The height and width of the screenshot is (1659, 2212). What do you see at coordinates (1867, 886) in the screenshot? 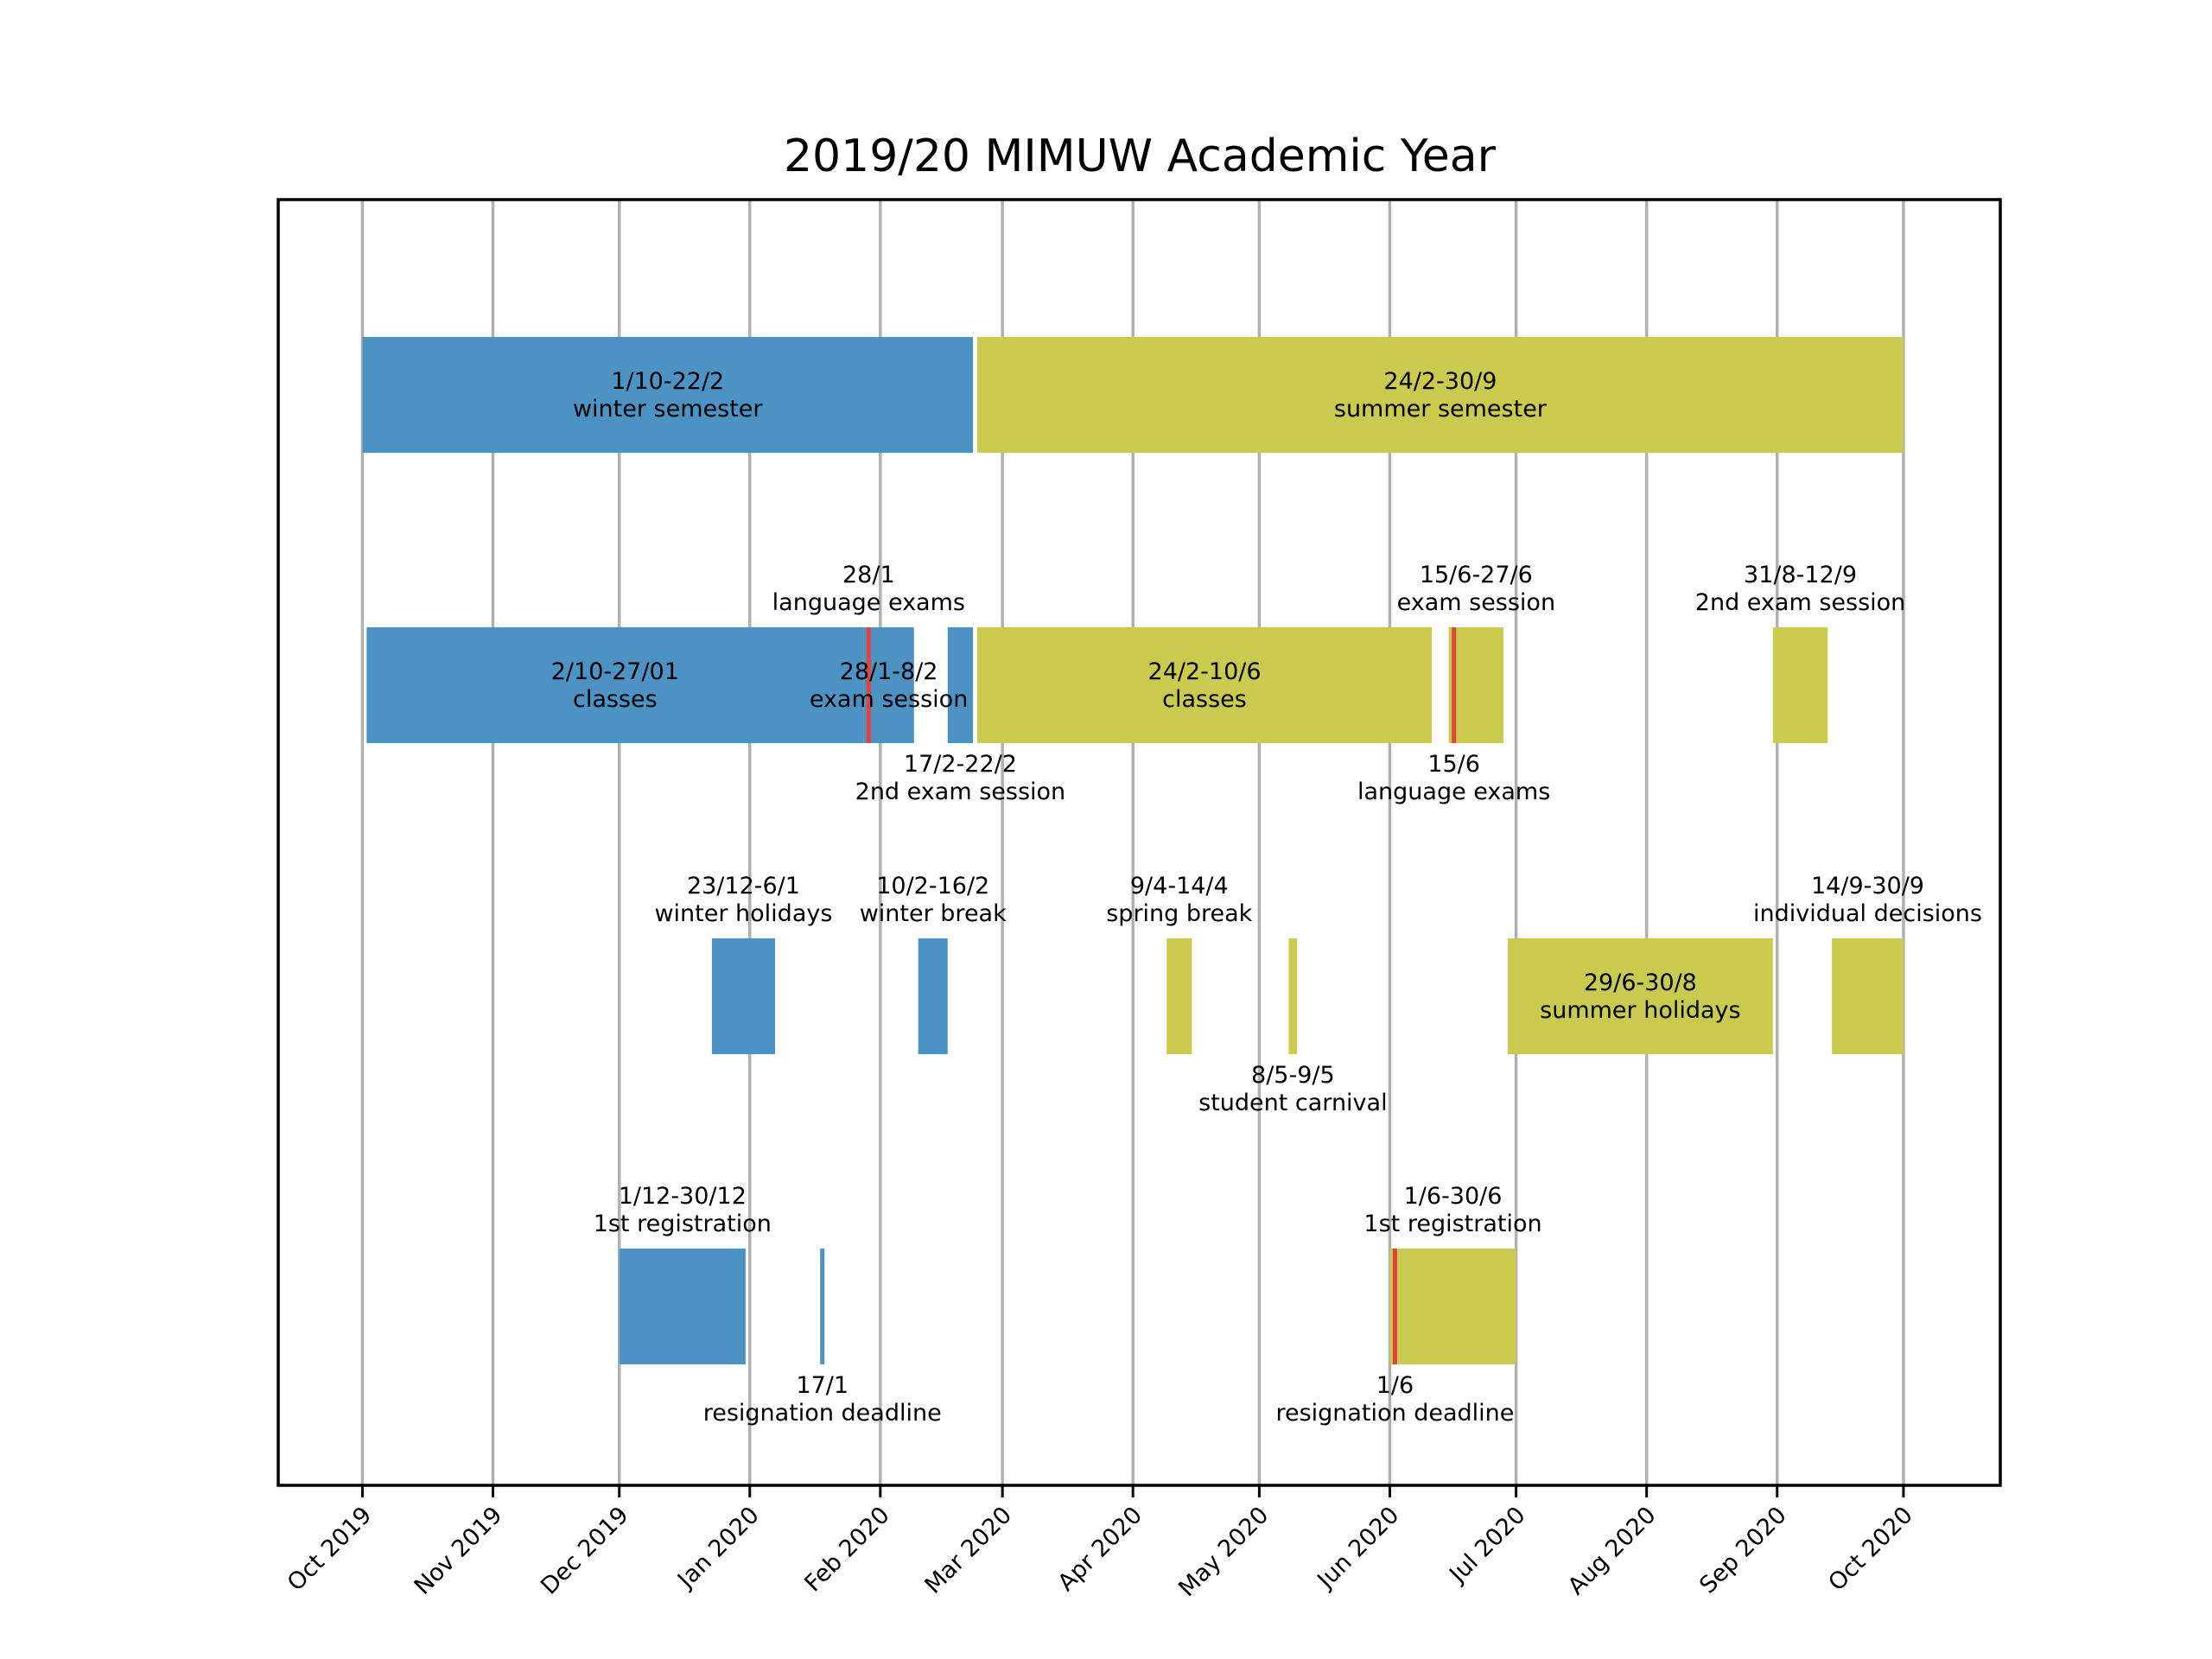
I see `individual-decisions-date-range: 14/9-30/9` at bounding box center [1867, 886].